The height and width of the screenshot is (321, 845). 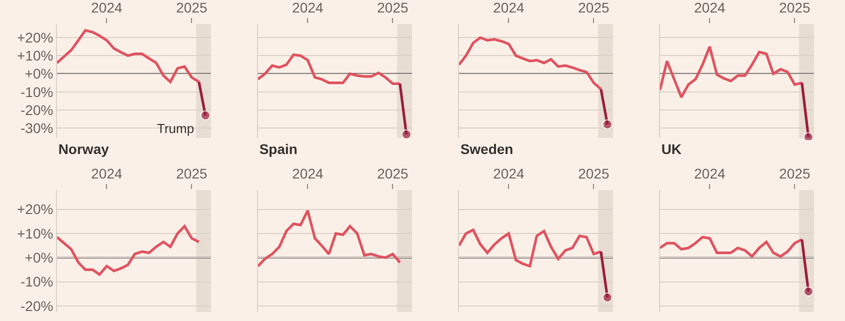 I want to click on chart-title: UK, so click(x=671, y=148).